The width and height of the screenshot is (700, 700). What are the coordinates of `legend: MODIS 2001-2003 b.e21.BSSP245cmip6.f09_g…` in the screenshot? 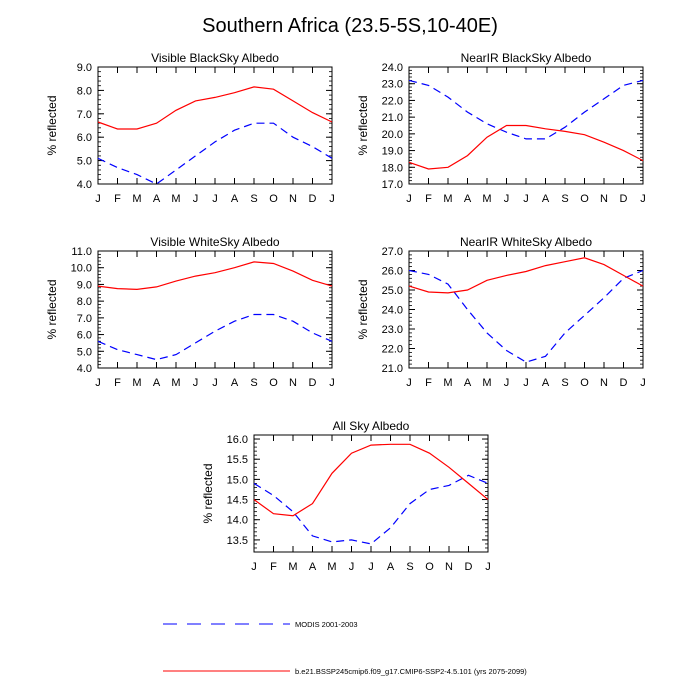 It's located at (345, 648).